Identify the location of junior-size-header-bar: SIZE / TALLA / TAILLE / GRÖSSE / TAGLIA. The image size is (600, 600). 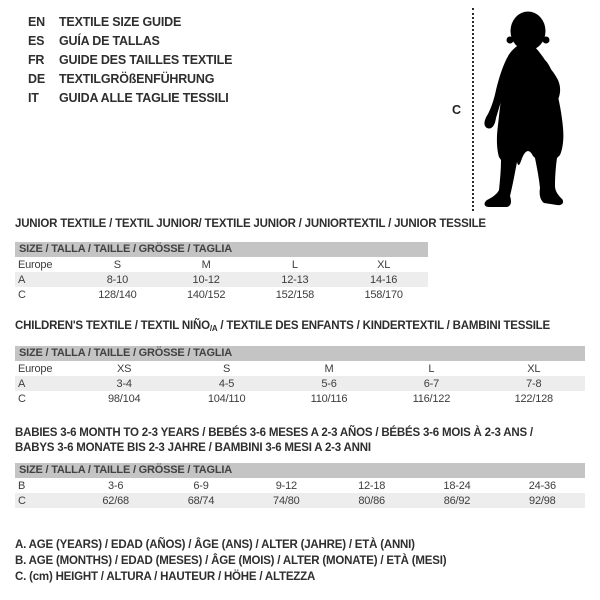
(221, 249).